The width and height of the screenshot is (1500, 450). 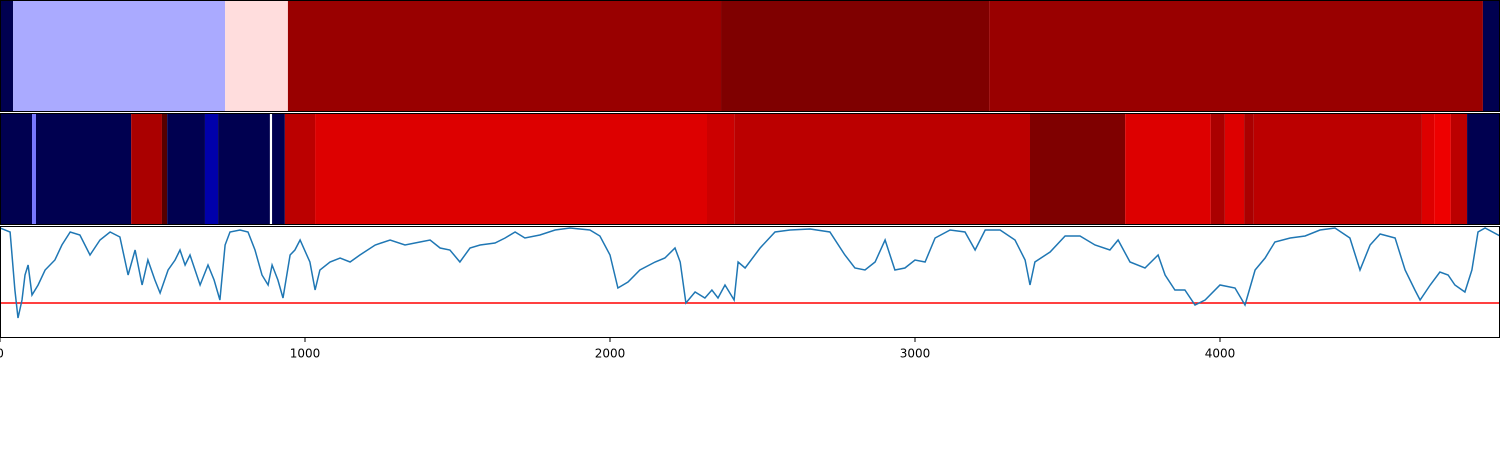 What do you see at coordinates (2, 354) in the screenshot?
I see `x-tick-label: 0` at bounding box center [2, 354].